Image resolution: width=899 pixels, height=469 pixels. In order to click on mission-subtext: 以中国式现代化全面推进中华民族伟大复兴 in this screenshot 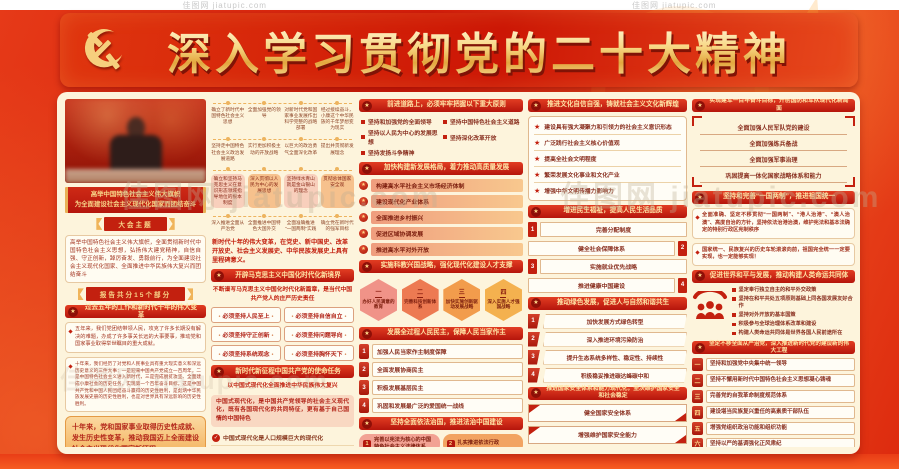, I will do `click(282, 386)`.